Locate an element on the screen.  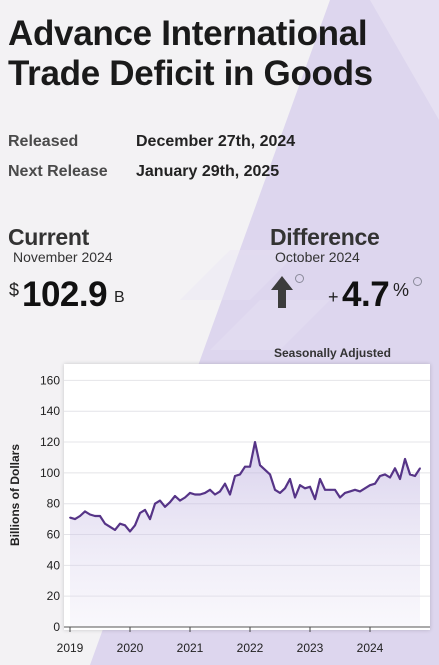
difference-value: 4.7 is located at coordinates (366, 294).